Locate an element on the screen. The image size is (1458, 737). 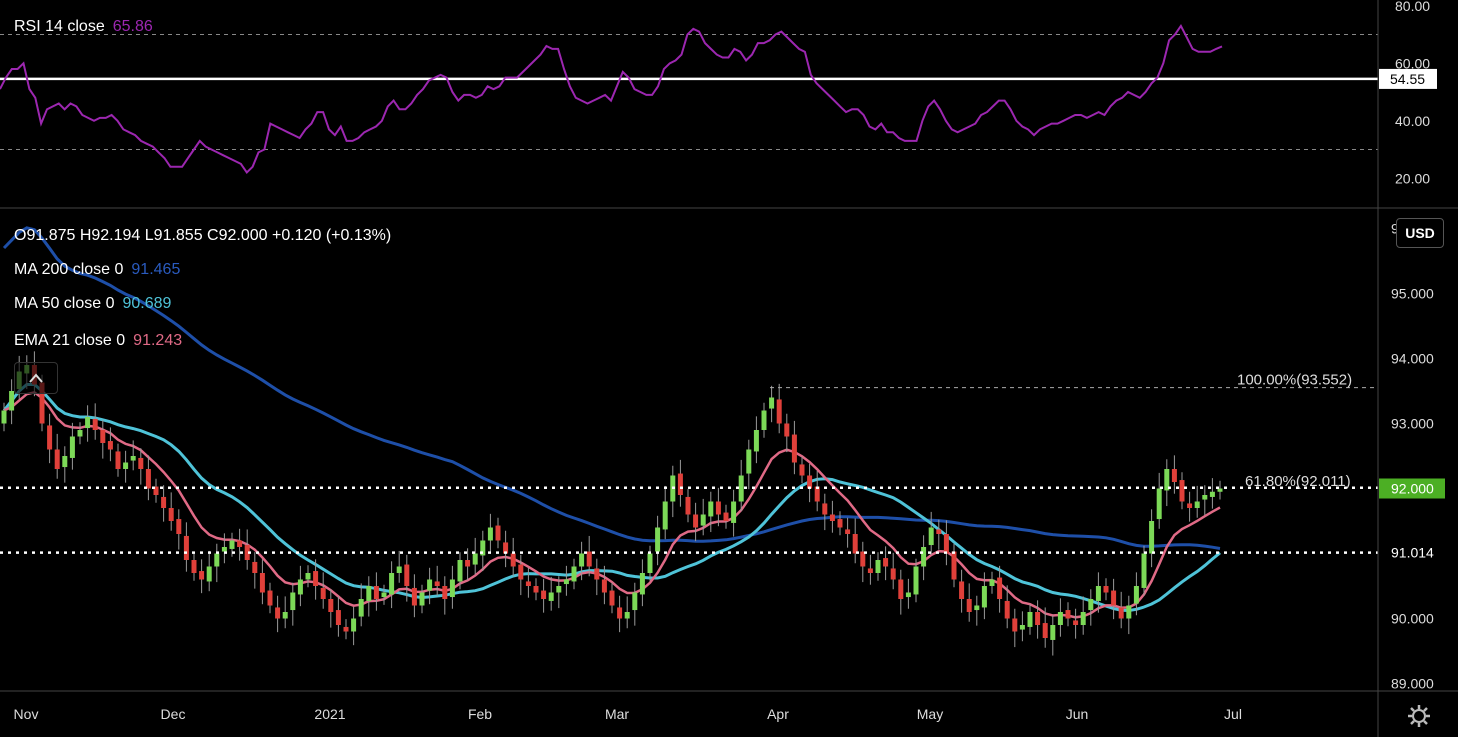
level-91014-label: 91.014 is located at coordinates (1412, 553).